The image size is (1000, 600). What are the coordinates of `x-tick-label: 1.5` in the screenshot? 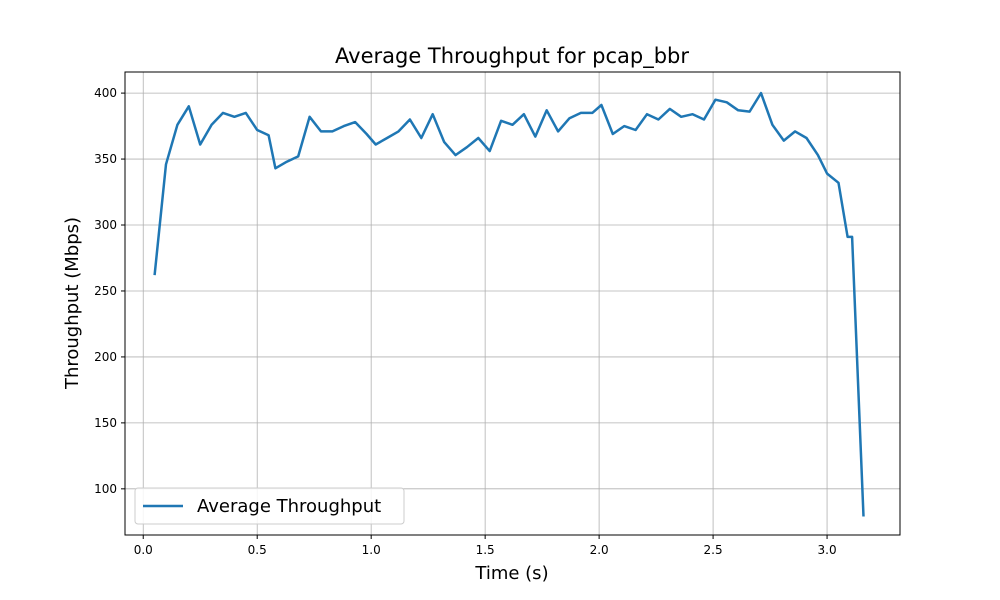 It's located at (485, 550).